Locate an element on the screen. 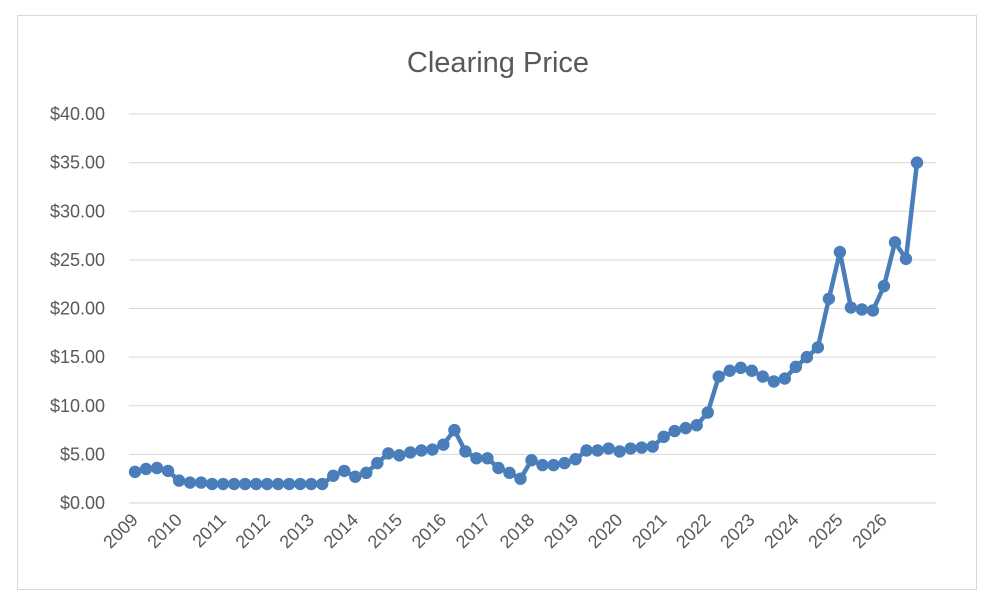 The width and height of the screenshot is (1001, 608). y-tick-label: $25.00 is located at coordinates (77, 260).